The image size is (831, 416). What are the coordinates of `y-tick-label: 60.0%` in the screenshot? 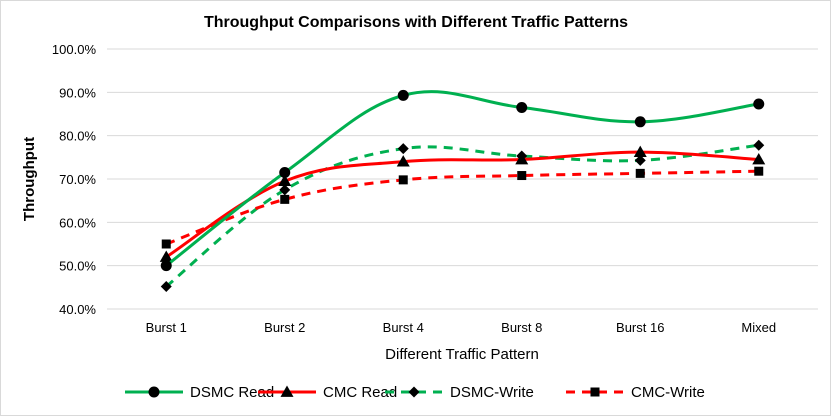 It's located at (77, 222).